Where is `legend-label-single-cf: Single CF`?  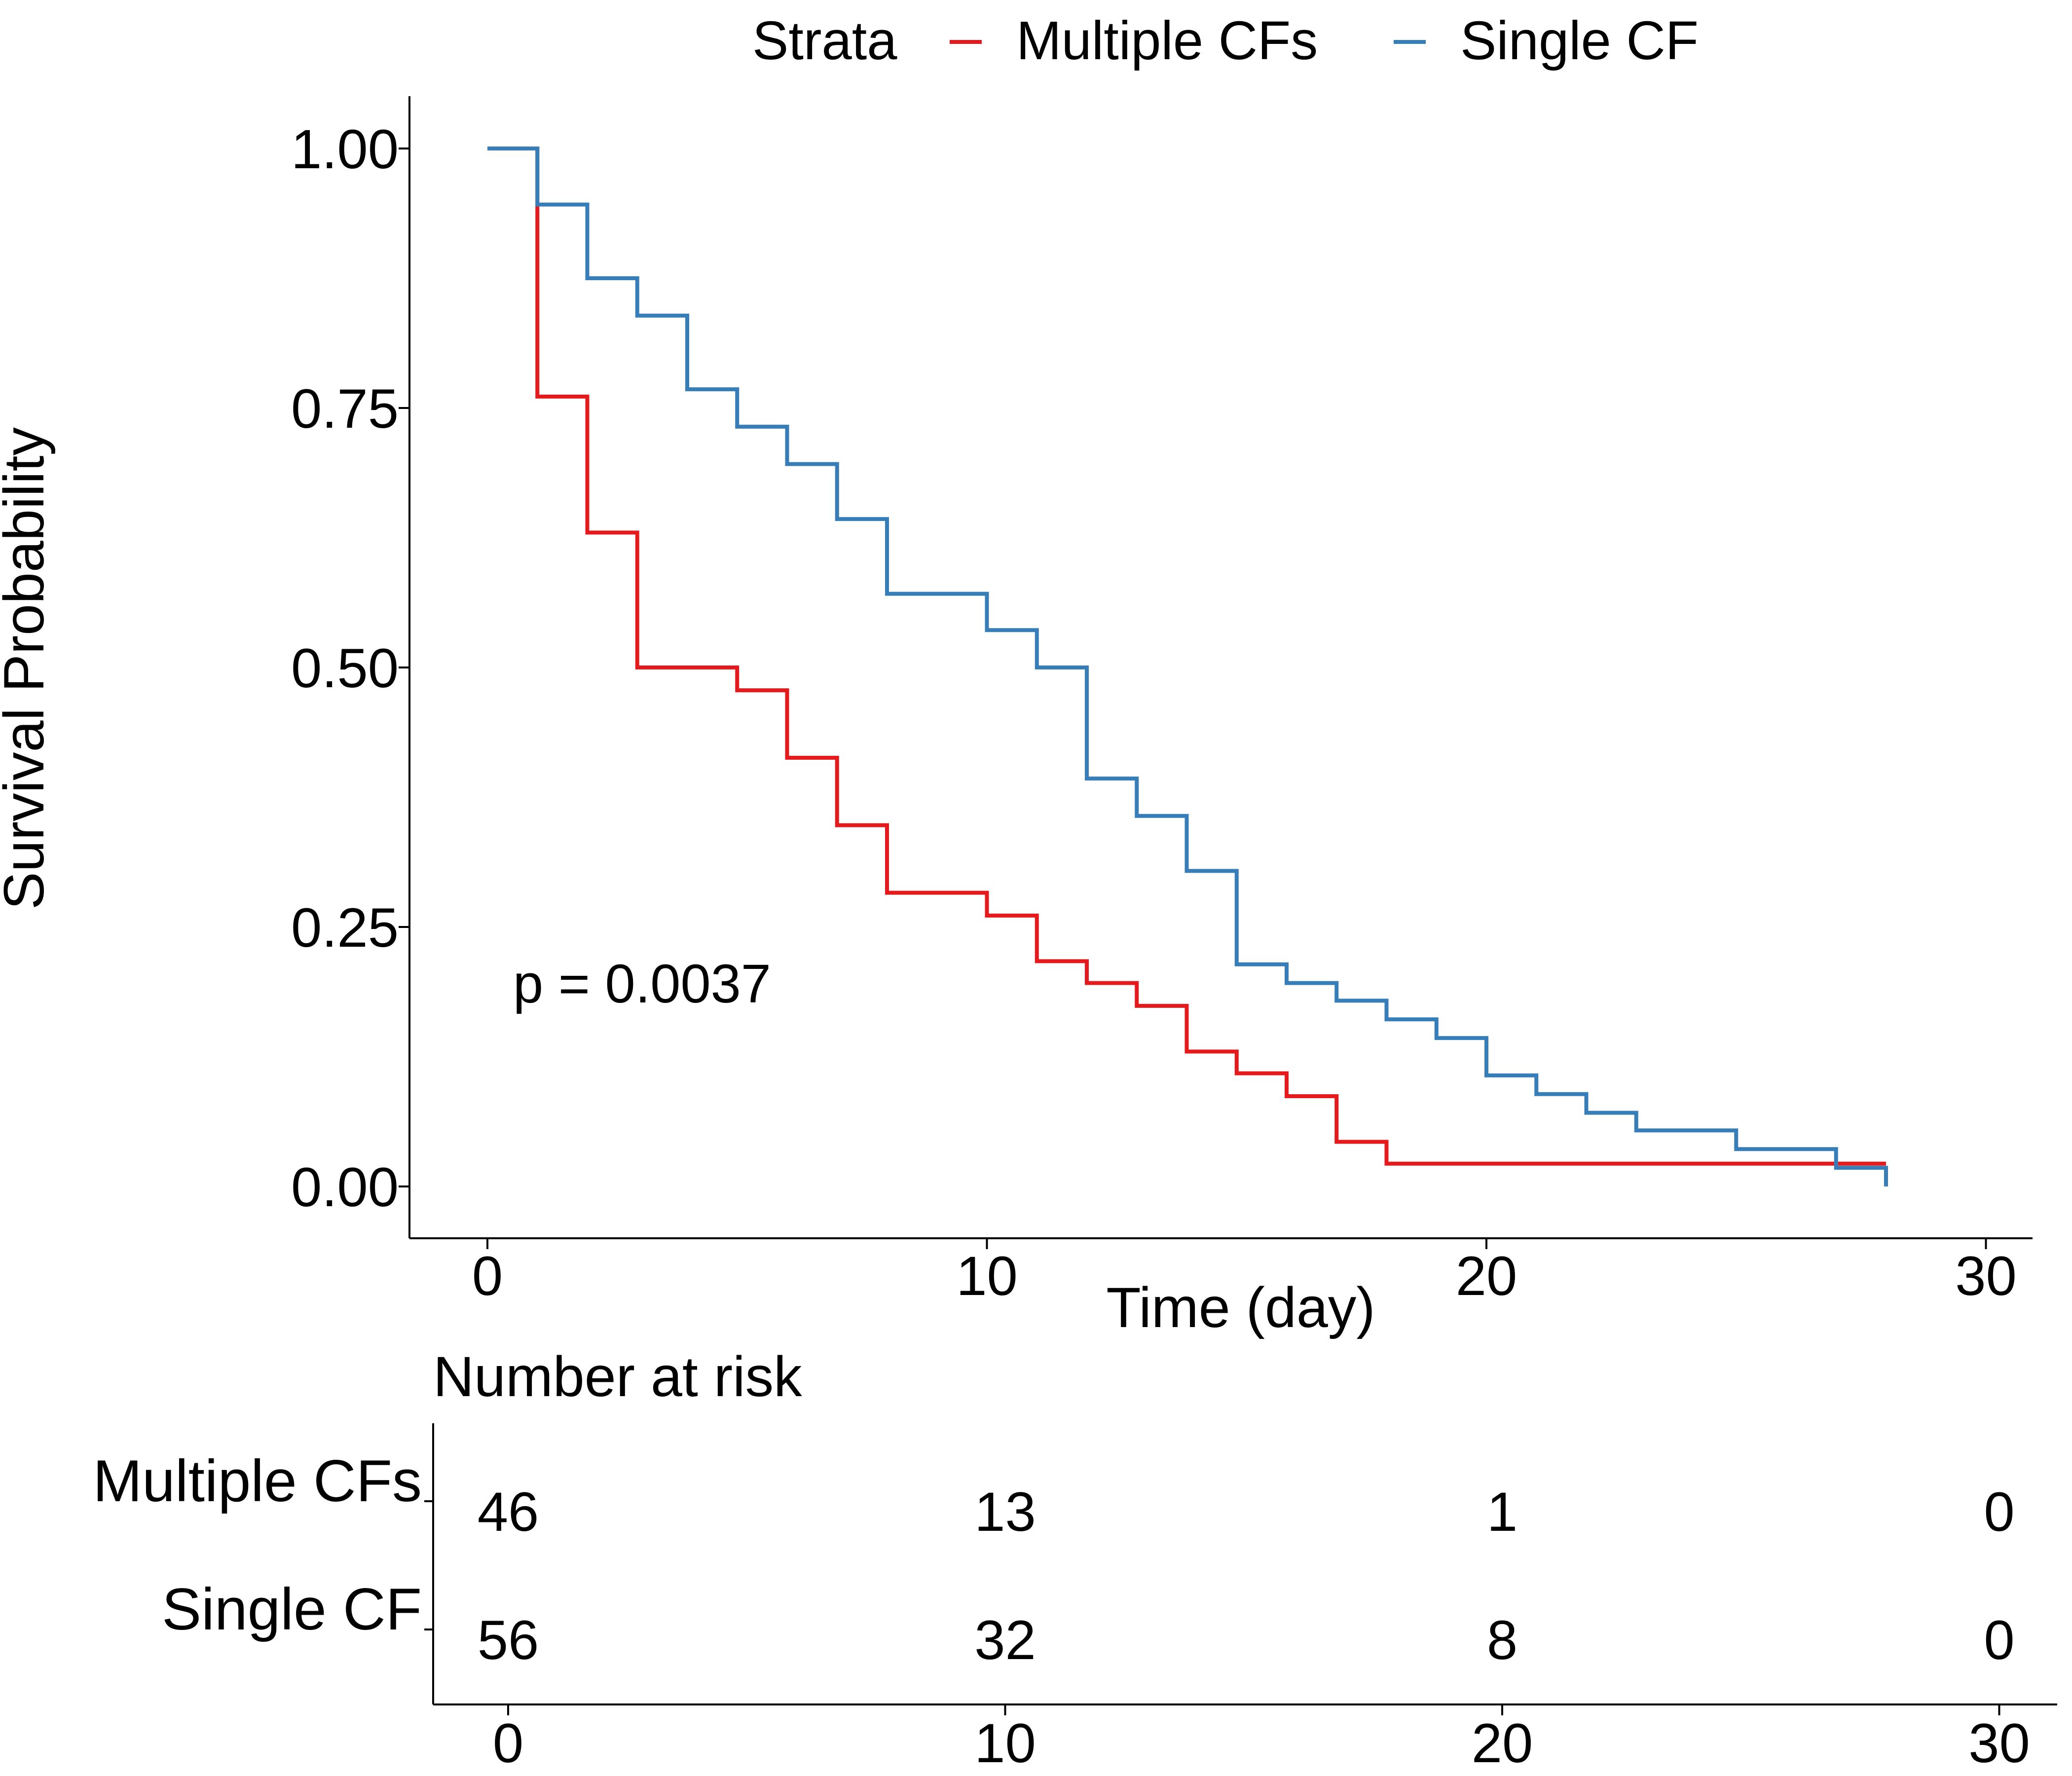 legend-label-single-cf: Single CF is located at coordinates (1580, 40).